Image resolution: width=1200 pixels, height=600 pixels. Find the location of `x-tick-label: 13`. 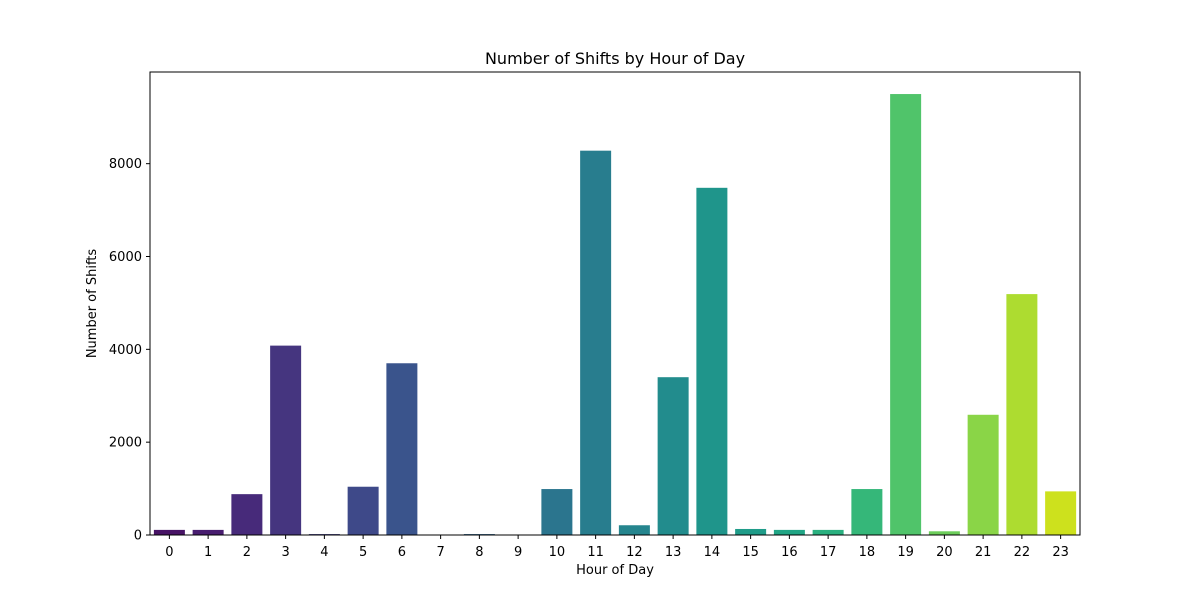

x-tick-label: 13 is located at coordinates (673, 552).